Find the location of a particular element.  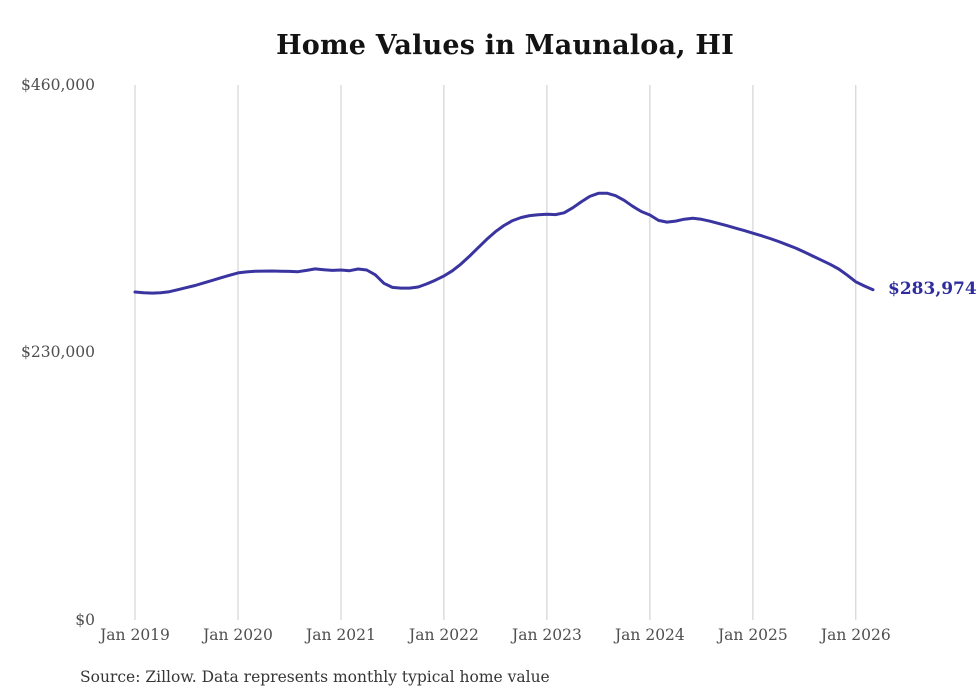

x-axis-label-jan-2023: Jan 2023 is located at coordinates (547, 635).